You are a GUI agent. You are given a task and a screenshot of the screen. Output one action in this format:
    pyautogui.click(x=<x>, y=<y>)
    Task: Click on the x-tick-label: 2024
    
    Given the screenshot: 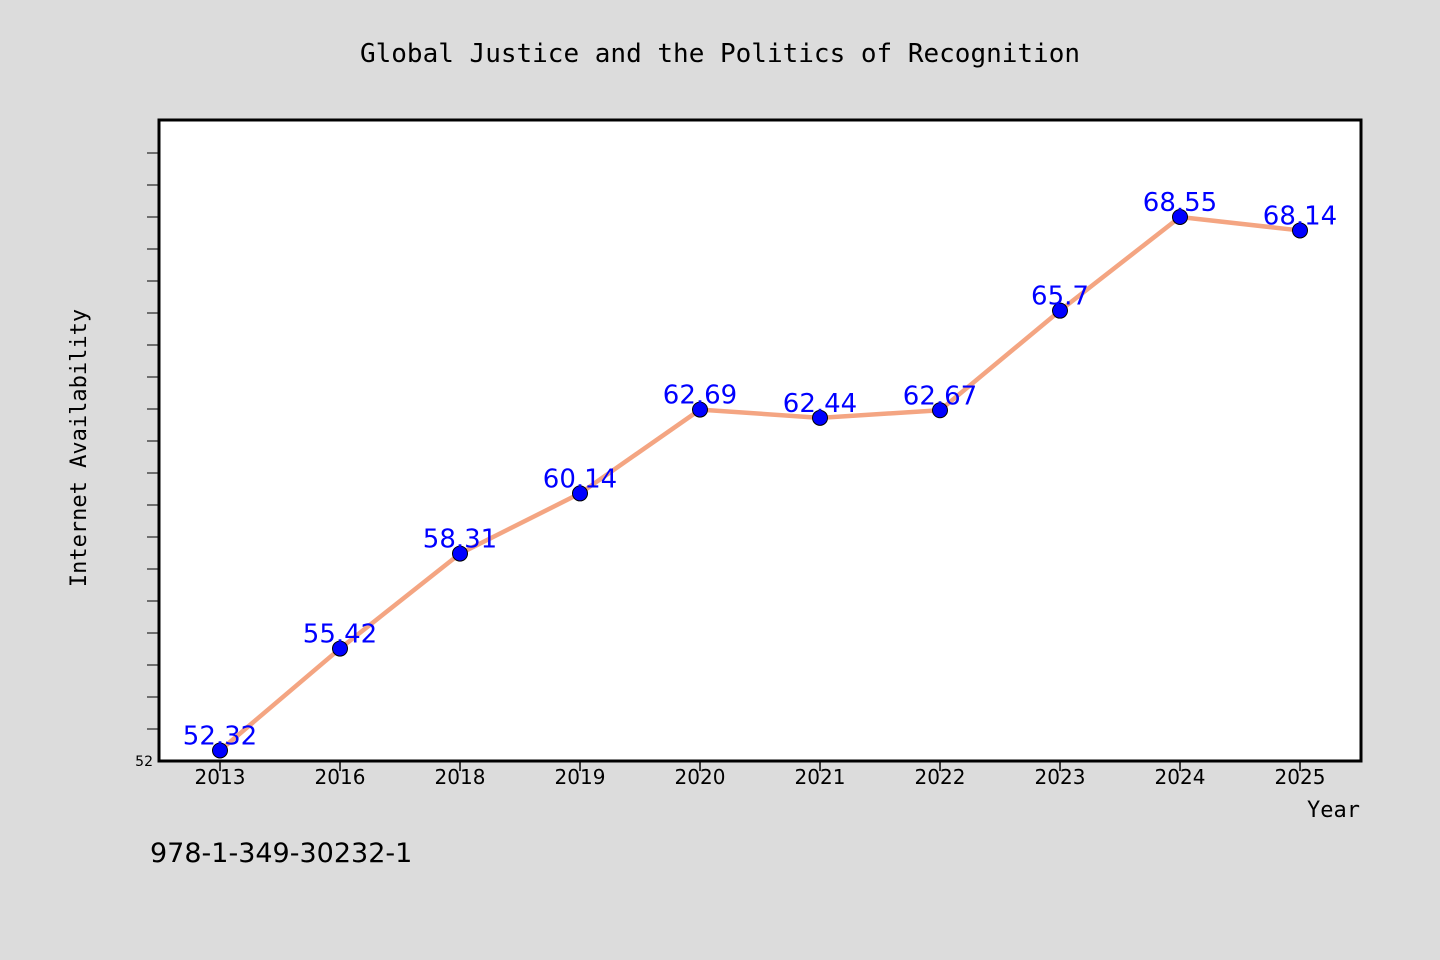 What is the action you would take?
    pyautogui.click(x=1180, y=777)
    